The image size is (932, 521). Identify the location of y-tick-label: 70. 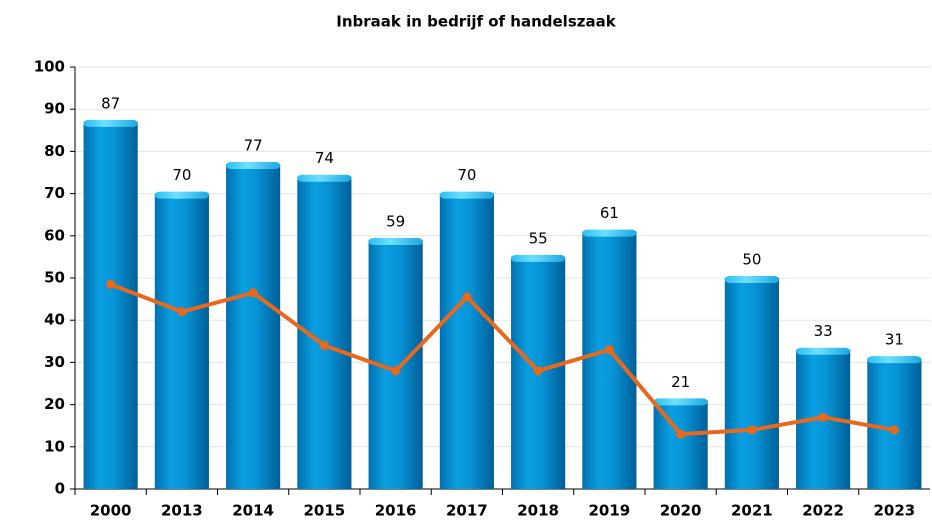
(54, 193).